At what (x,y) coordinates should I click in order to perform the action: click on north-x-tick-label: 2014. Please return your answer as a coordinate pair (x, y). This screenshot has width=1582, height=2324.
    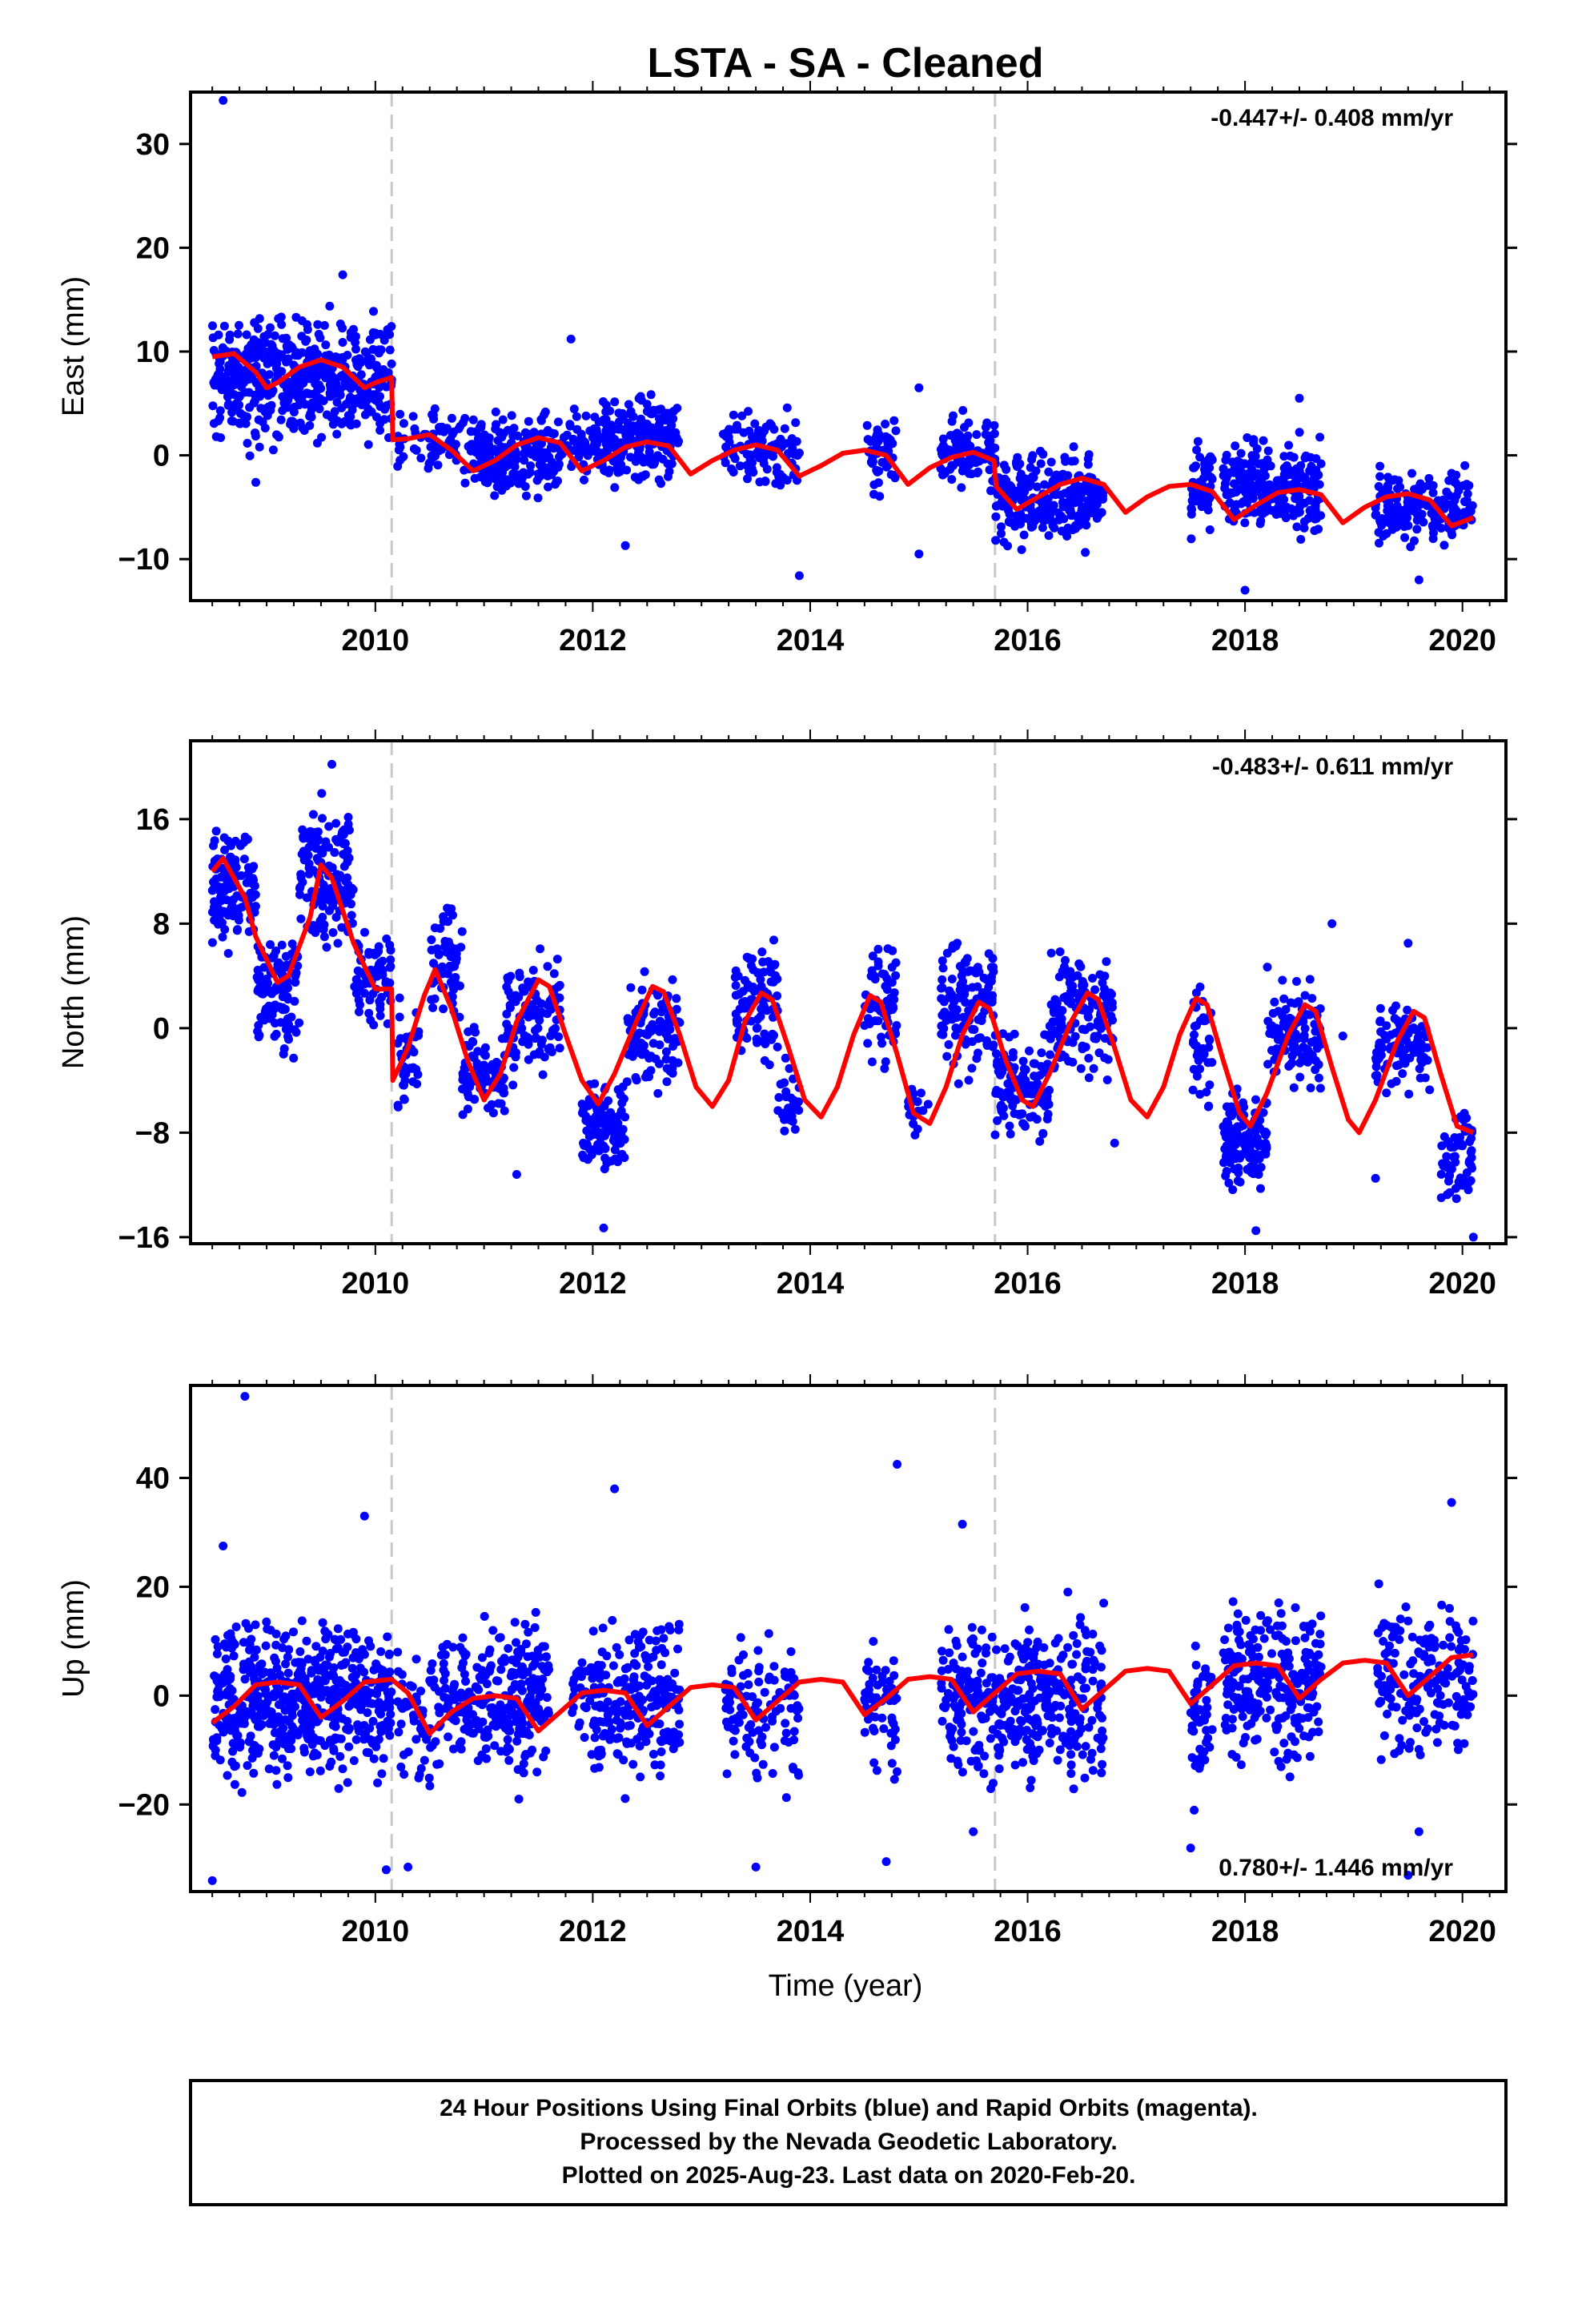
    Looking at the image, I should click on (811, 1284).